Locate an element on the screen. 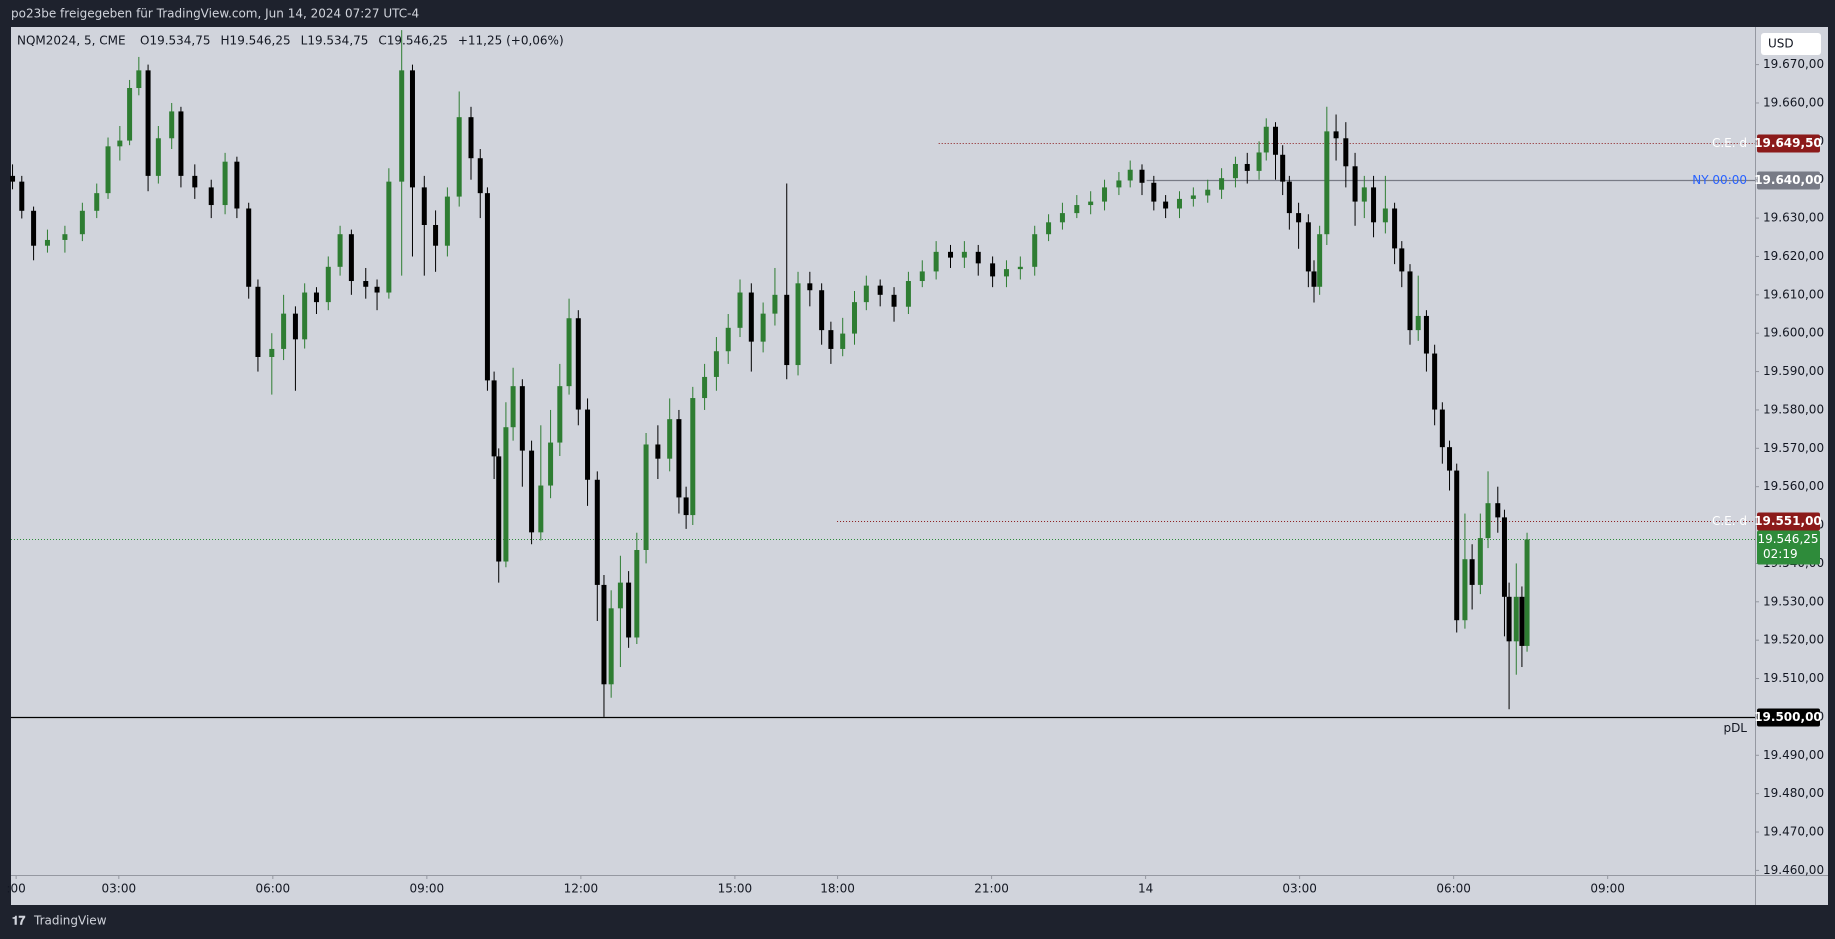 The width and height of the screenshot is (1835, 939). price-tag-label: 19.649,50 is located at coordinates (1788, 143).